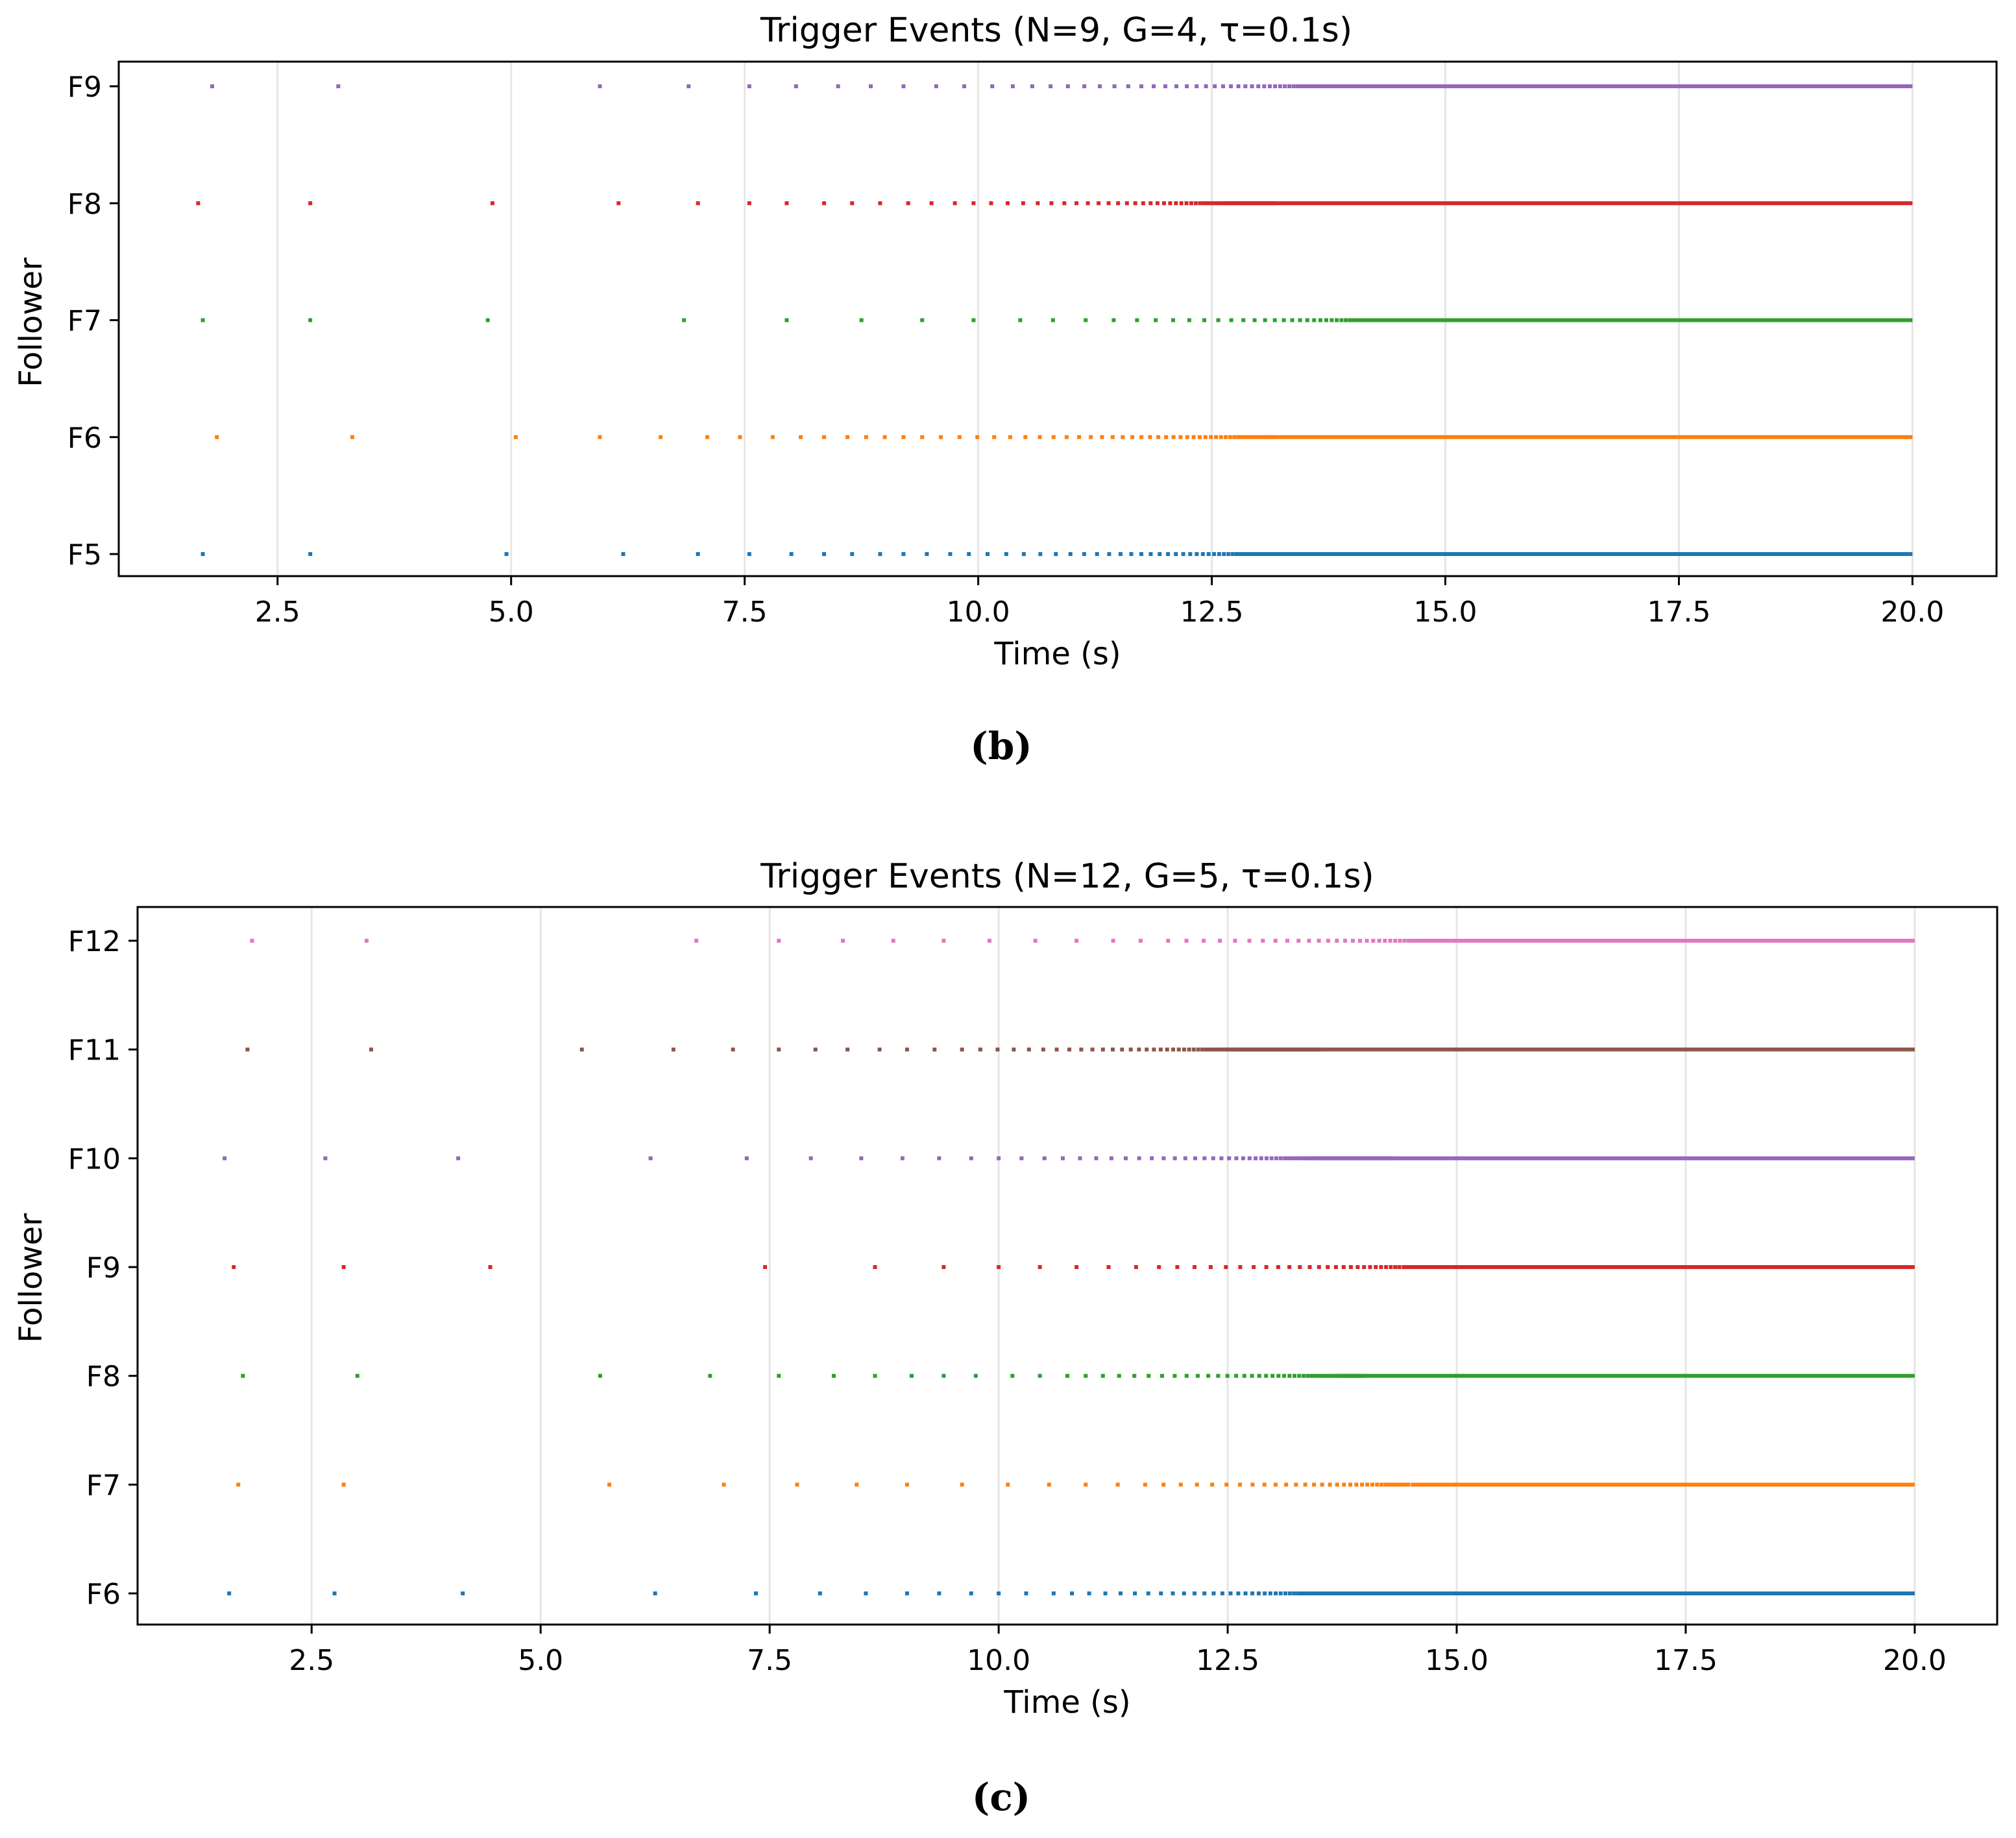 This screenshot has height=1838, width=2016. I want to click on series-f7, so click(1056, 320).